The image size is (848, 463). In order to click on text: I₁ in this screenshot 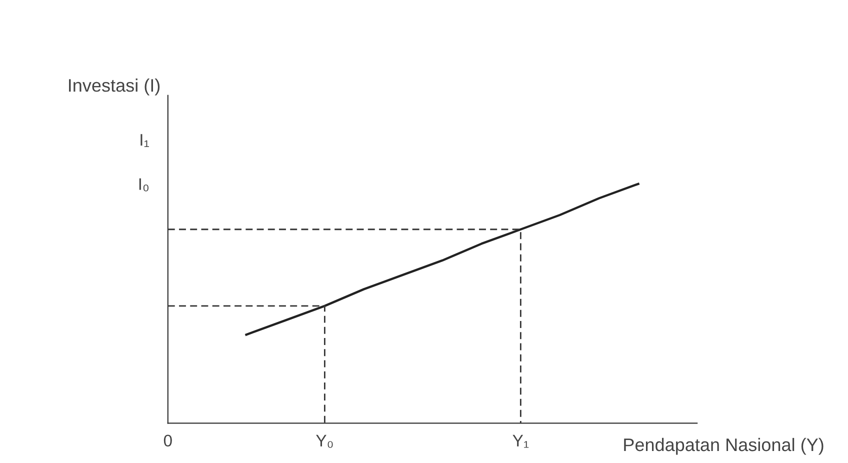, I will do `click(144, 141)`.